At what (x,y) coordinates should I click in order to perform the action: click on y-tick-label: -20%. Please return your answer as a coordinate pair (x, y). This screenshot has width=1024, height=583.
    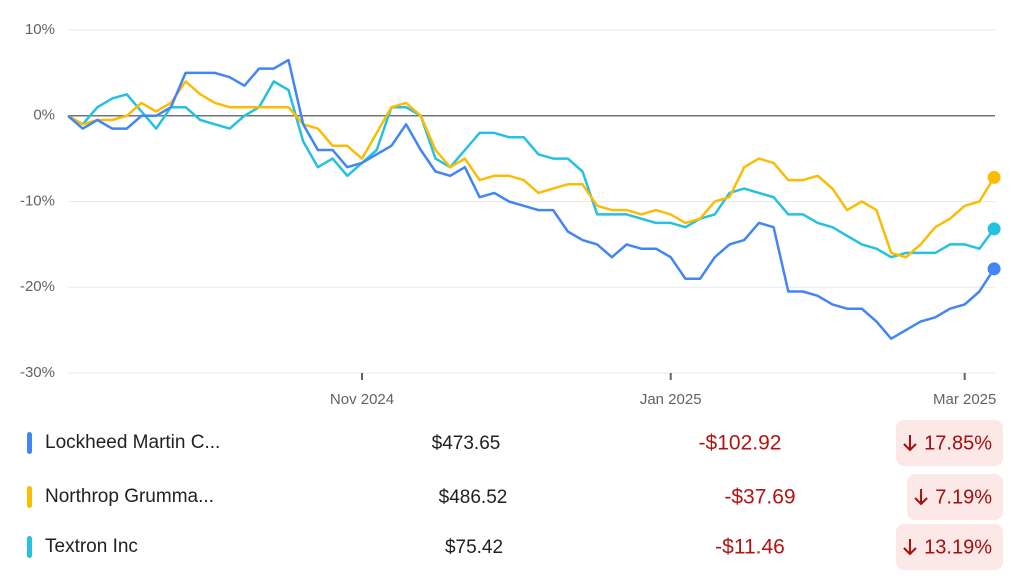
    Looking at the image, I should click on (37, 286).